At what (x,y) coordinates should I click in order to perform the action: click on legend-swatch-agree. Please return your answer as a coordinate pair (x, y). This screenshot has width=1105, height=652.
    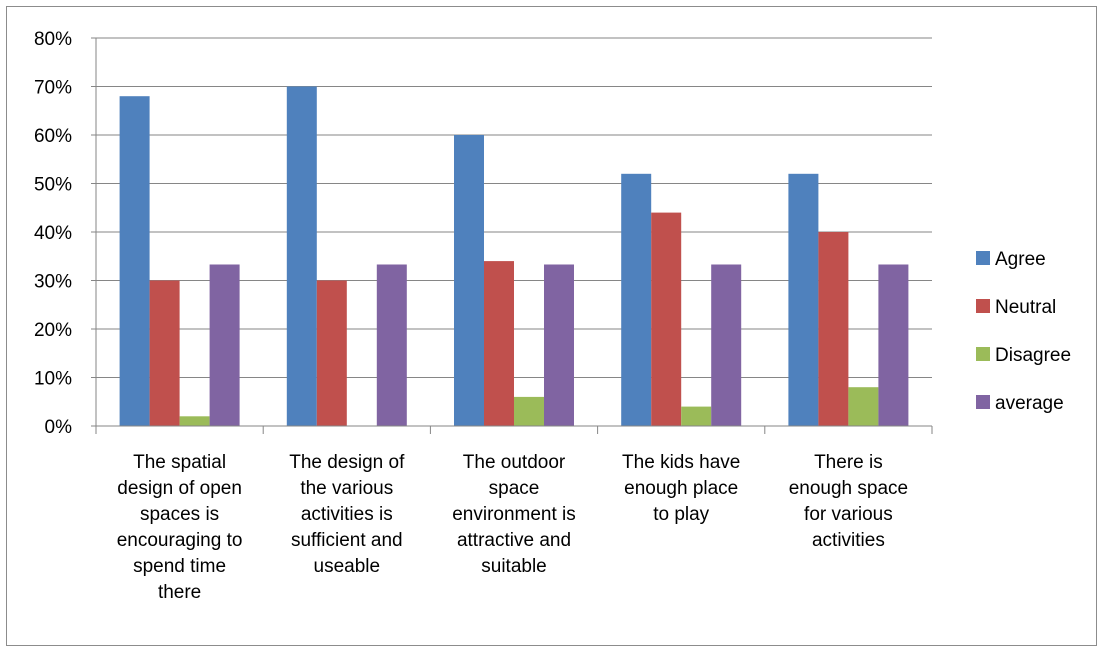
    Looking at the image, I should click on (983, 258).